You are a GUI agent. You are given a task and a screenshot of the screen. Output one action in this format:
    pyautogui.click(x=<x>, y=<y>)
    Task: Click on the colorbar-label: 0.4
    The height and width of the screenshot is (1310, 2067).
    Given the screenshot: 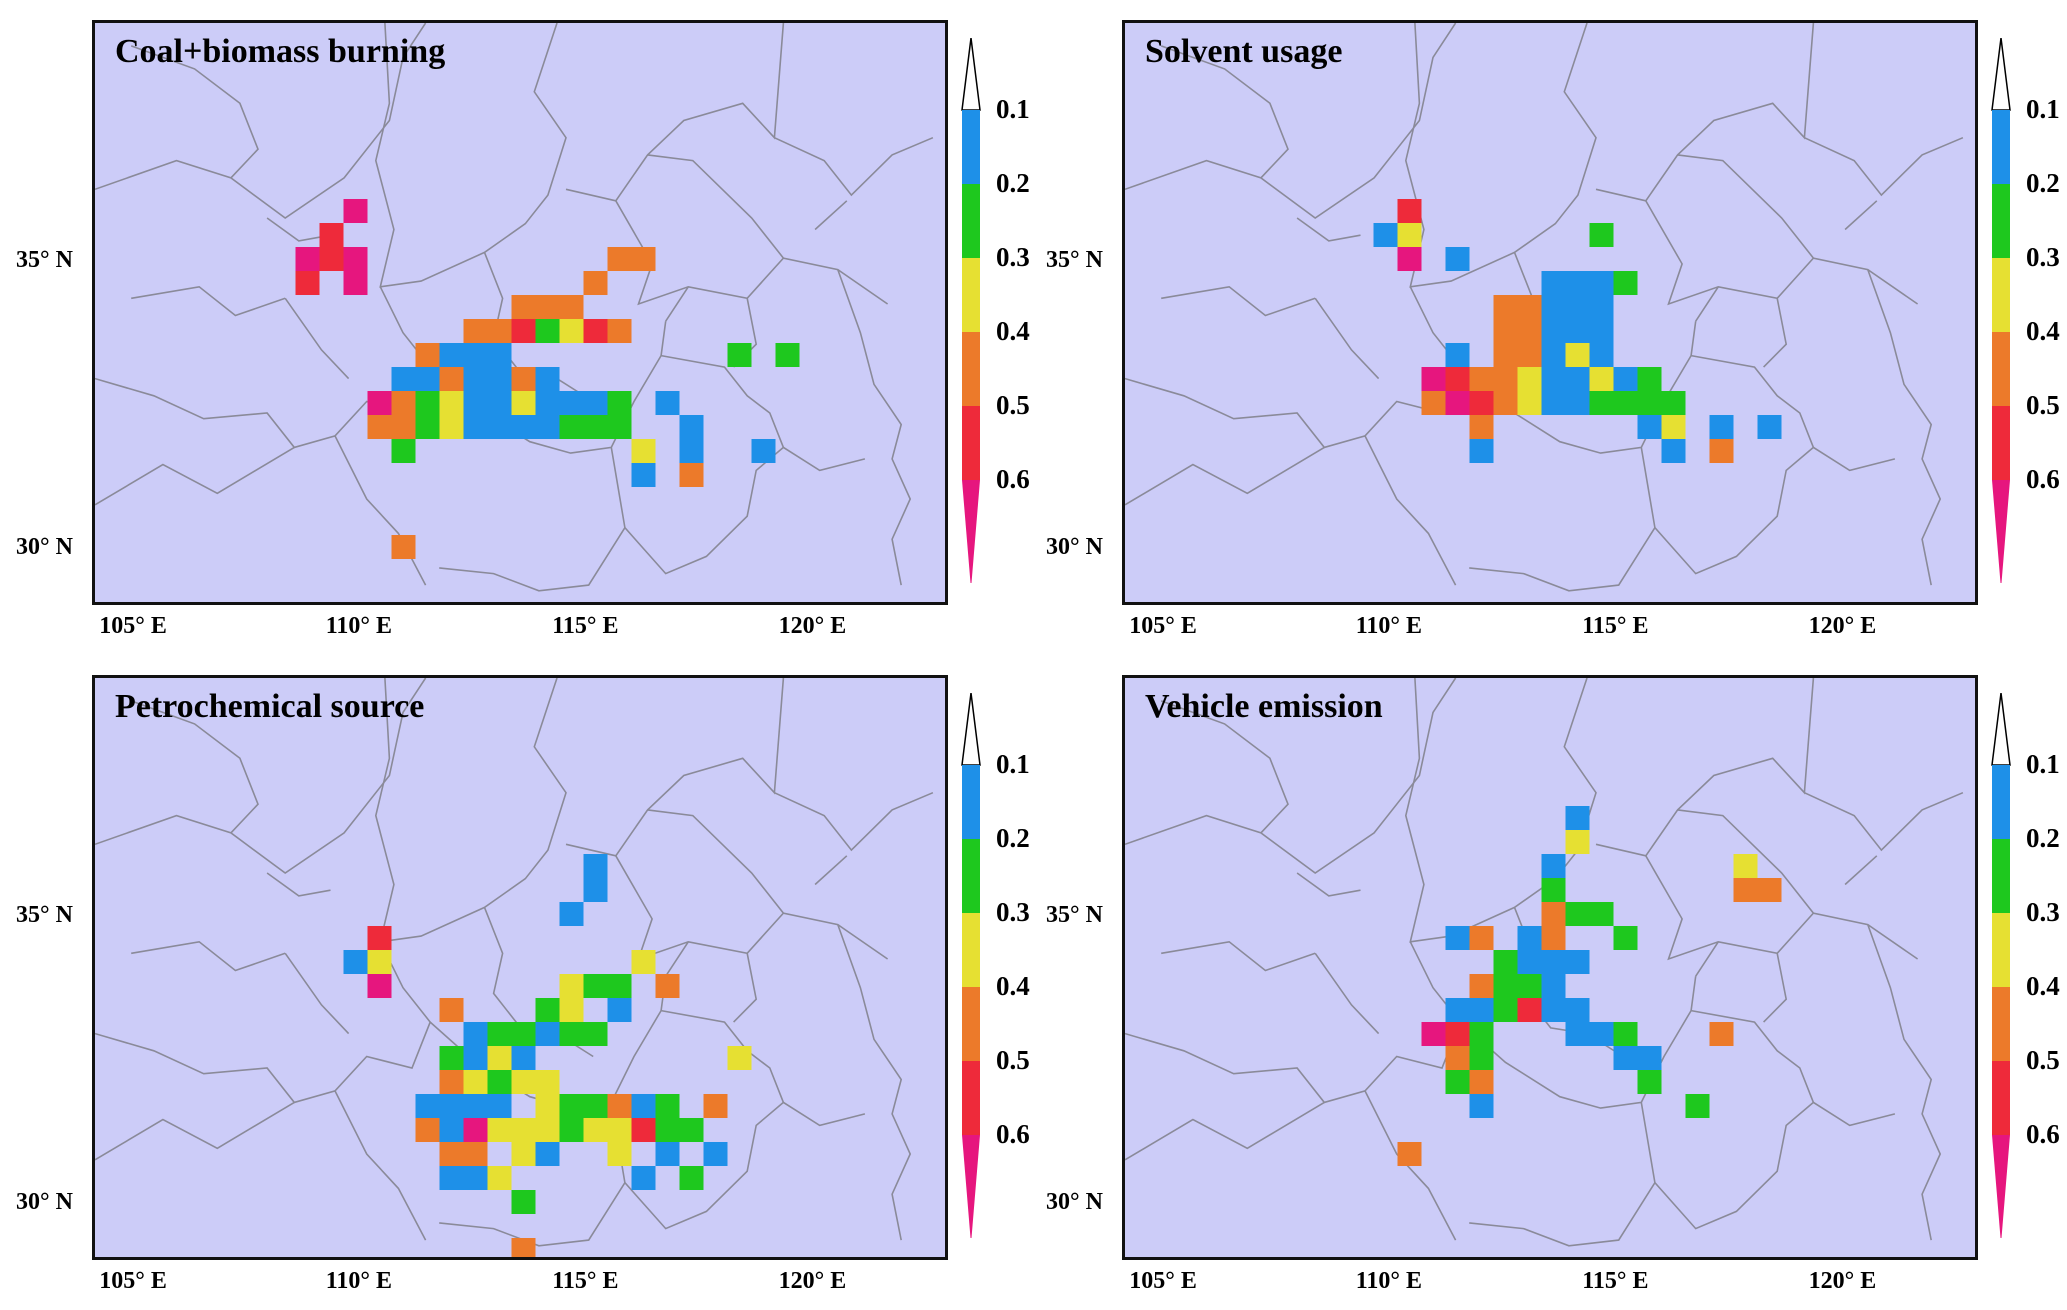 What is the action you would take?
    pyautogui.click(x=2043, y=331)
    